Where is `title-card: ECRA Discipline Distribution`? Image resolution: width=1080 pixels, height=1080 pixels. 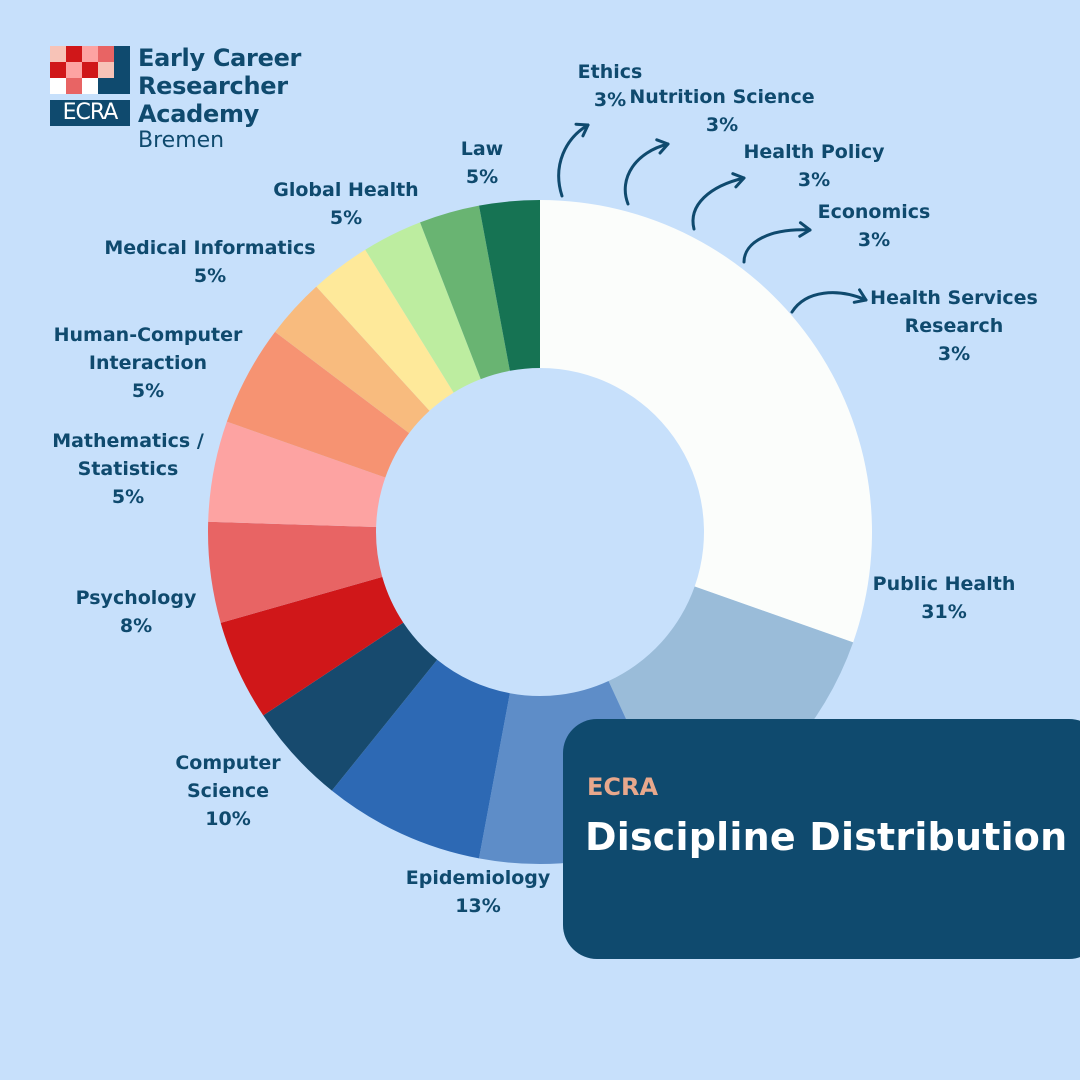
title-card: ECRA Discipline Distribution is located at coordinates (821, 839).